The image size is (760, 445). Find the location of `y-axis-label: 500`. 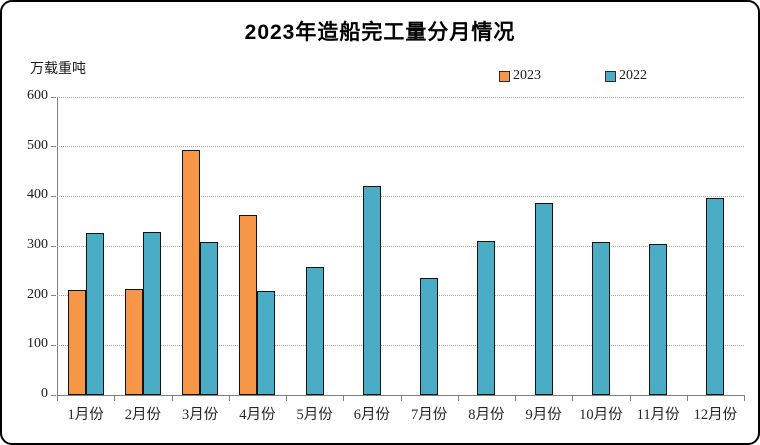

y-axis-label: 500 is located at coordinates (37, 145).